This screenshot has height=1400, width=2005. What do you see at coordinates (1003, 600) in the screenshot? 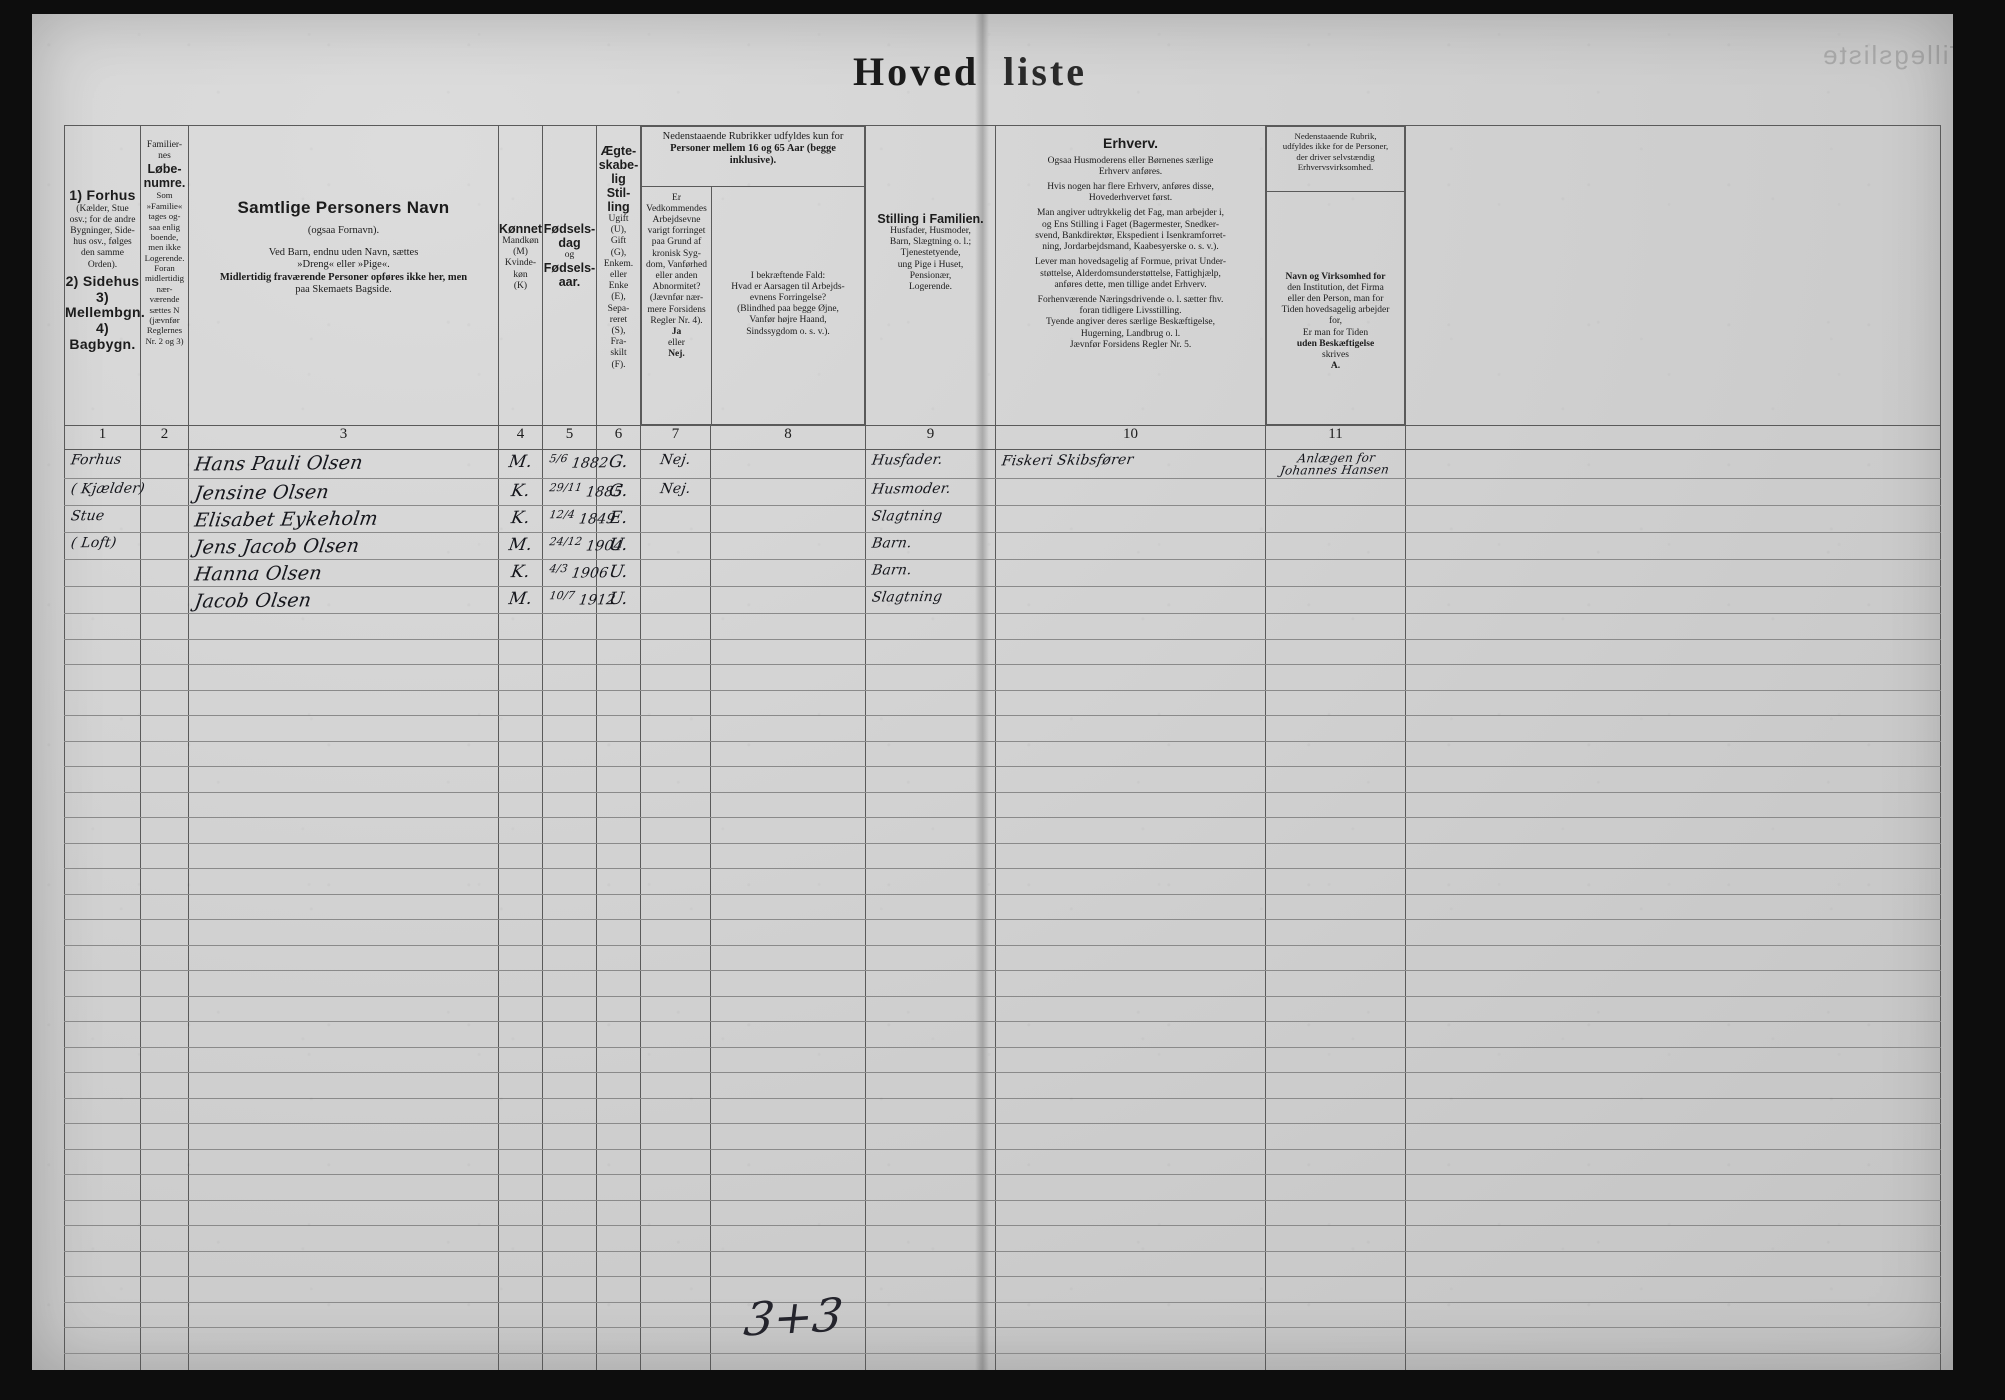
I see `table-row: Jacob Olsen M. 10/7 1912 U. Slagtning` at bounding box center [1003, 600].